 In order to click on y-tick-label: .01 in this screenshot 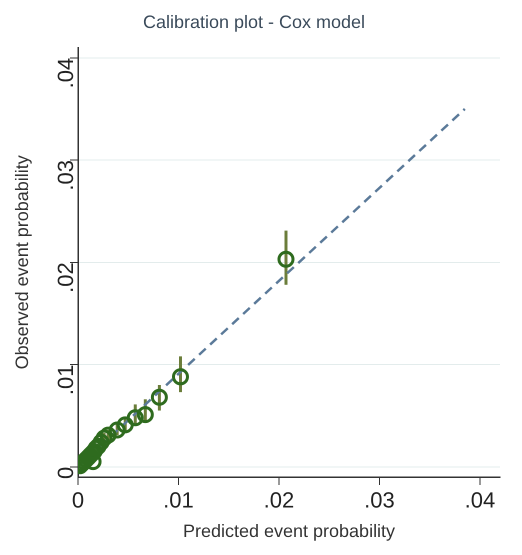, I will do `click(65, 380)`.